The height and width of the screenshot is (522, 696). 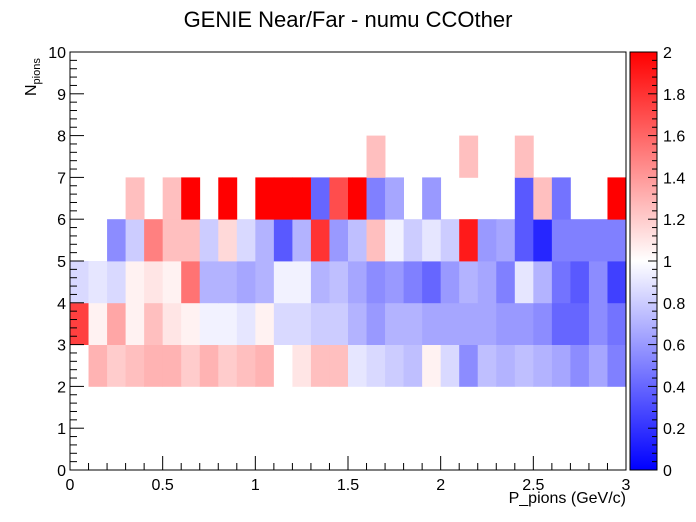 I want to click on heatmap-cell-r0-c21, so click(x=469, y=365).